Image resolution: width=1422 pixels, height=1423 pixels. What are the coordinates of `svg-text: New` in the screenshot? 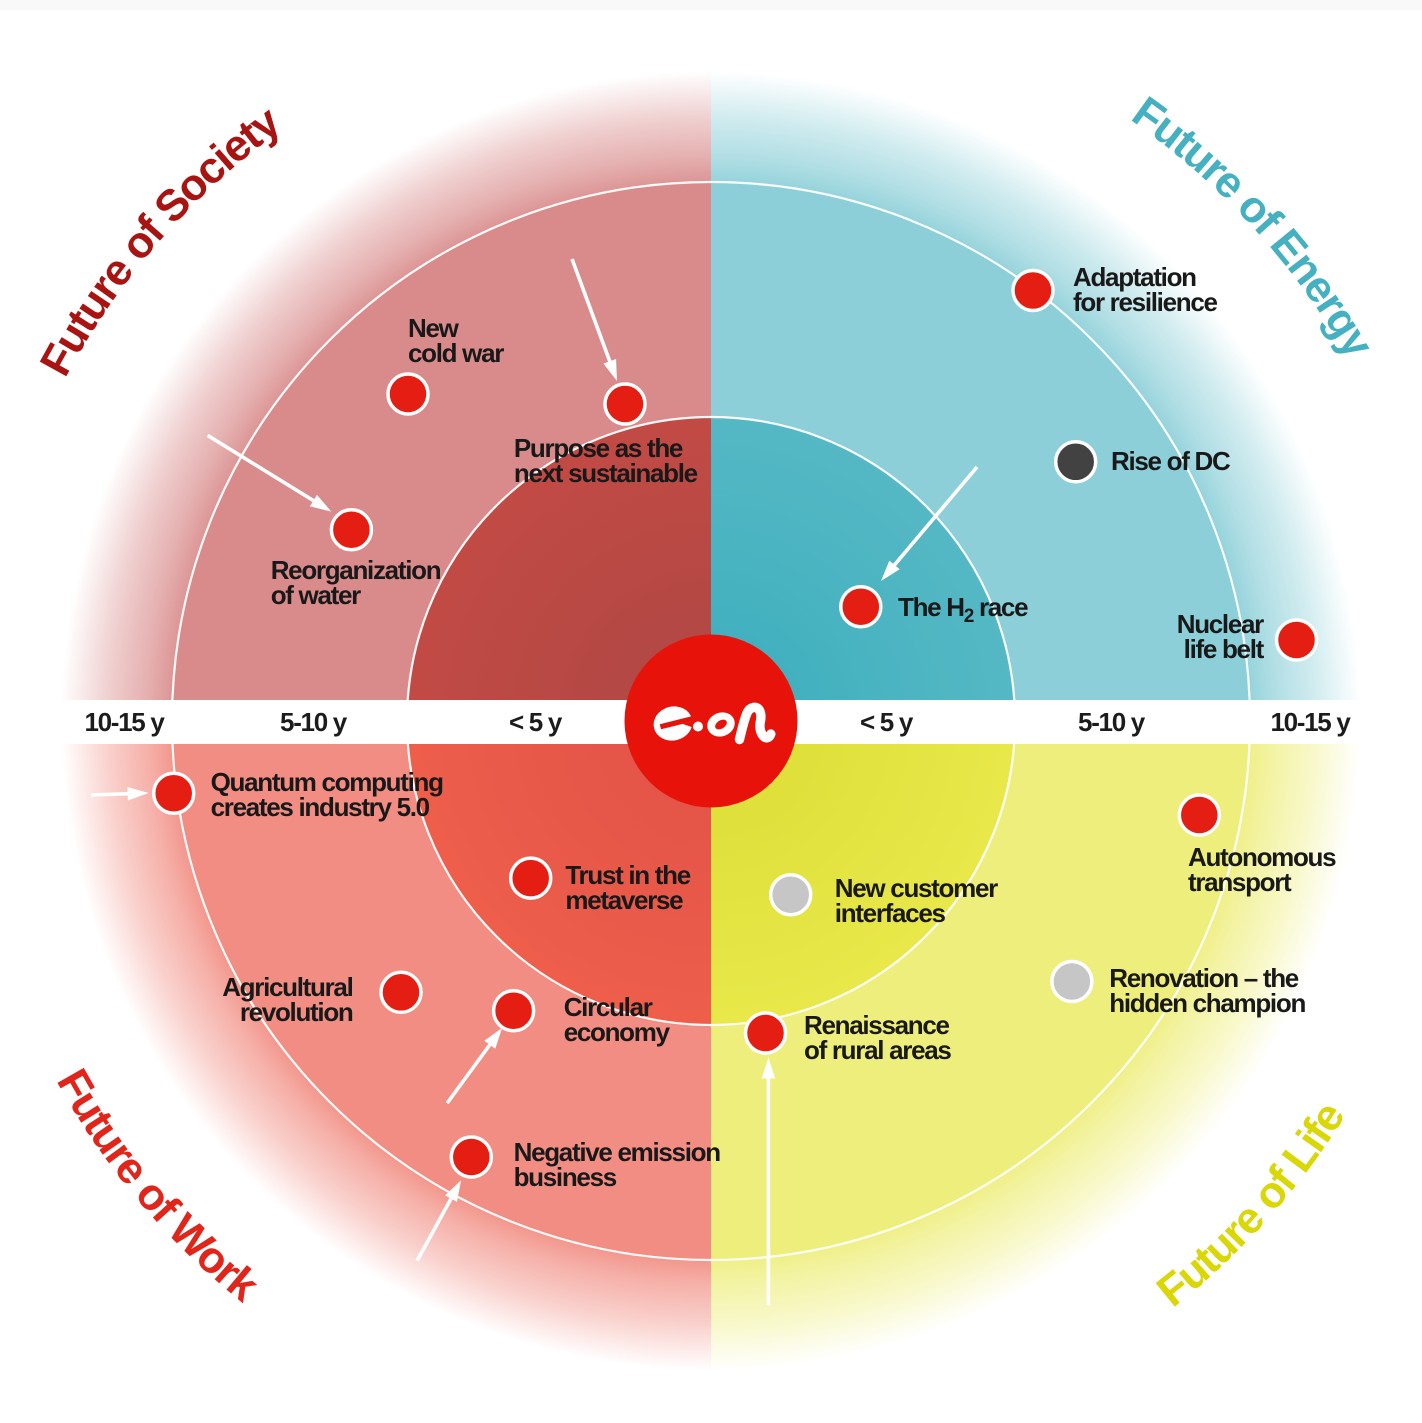 It's located at (434, 328).